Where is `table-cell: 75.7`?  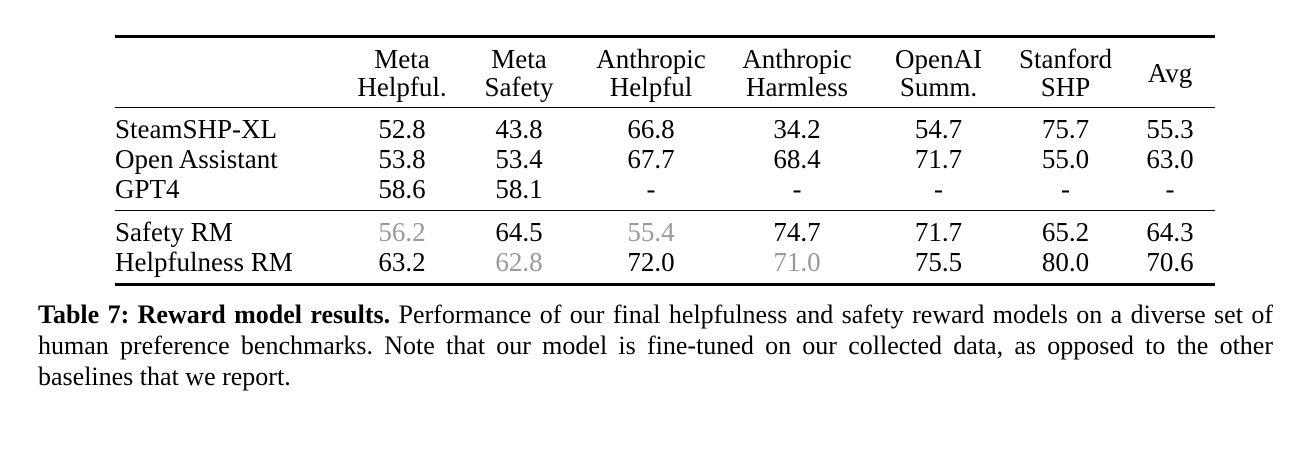 table-cell: 75.7 is located at coordinates (1065, 129).